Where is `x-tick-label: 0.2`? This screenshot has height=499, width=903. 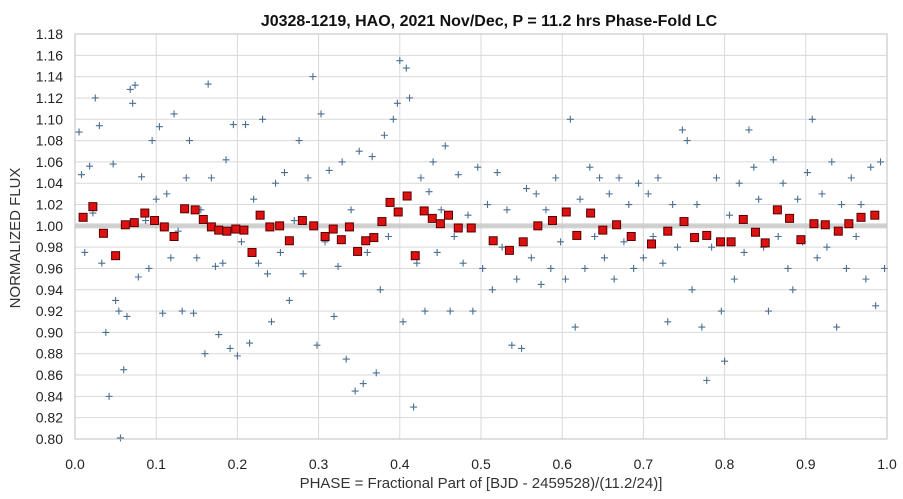 x-tick-label: 0.2 is located at coordinates (238, 464).